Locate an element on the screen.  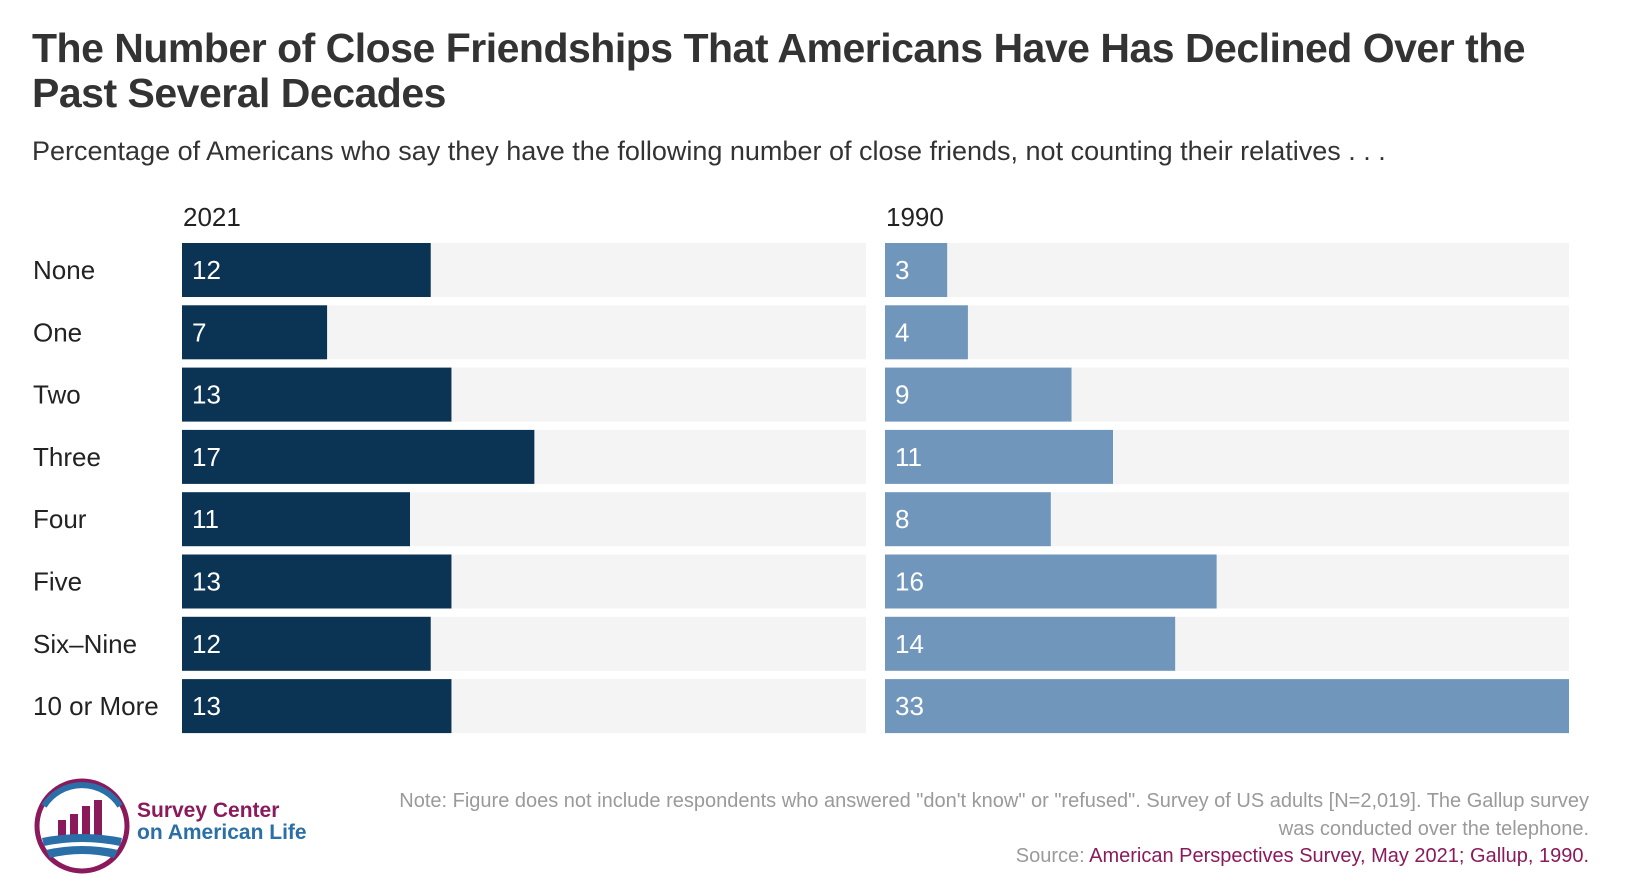
series-header: 1990 is located at coordinates (915, 217).